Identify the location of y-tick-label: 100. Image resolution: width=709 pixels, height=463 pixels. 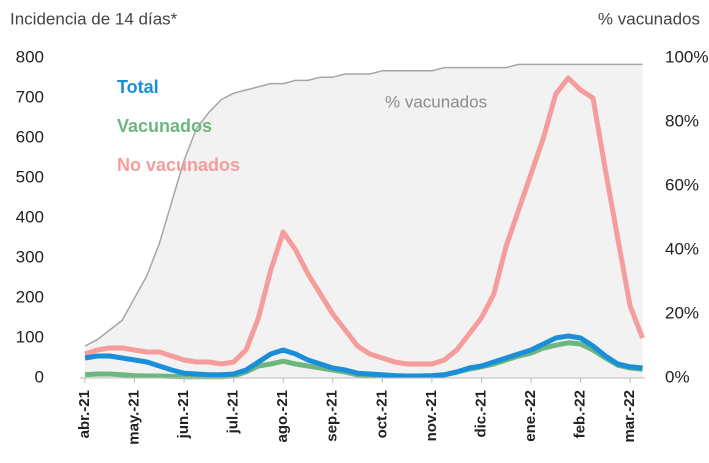
(30, 336).